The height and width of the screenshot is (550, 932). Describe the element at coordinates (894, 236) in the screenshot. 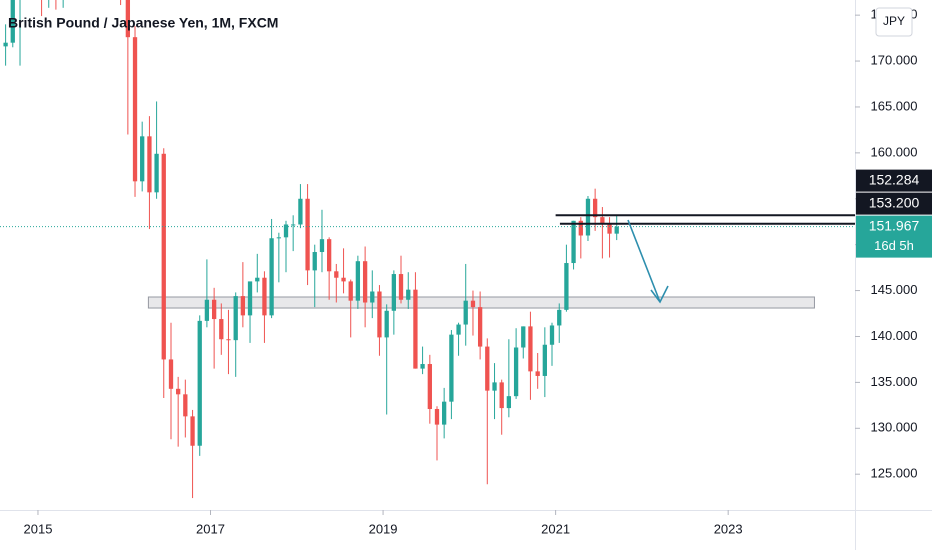

I see `last-price-box` at that location.